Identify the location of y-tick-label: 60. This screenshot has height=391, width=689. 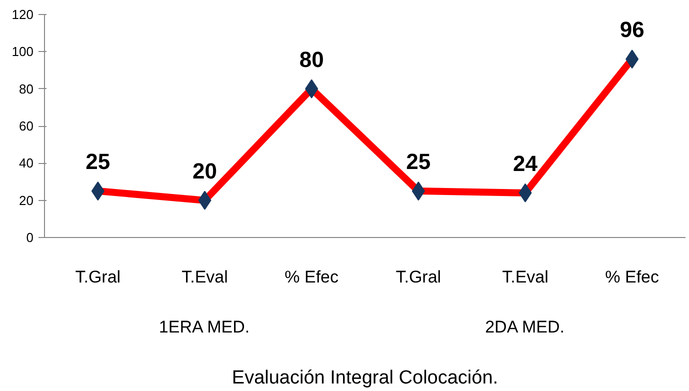
(26, 126).